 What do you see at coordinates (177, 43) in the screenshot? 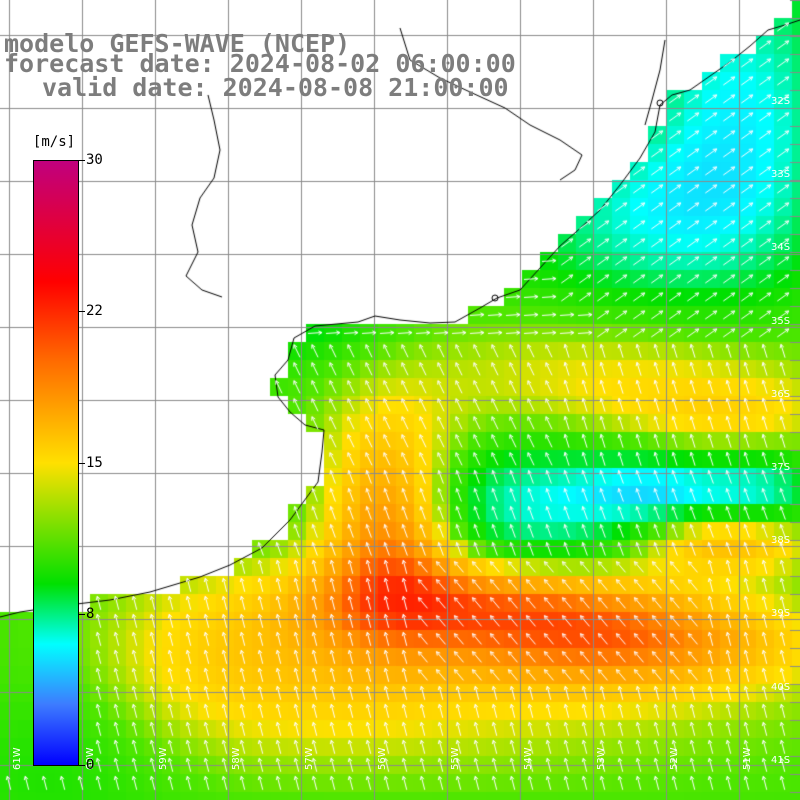
I see `title-model: modelo GEFS-WAVE (NCEP)` at bounding box center [177, 43].